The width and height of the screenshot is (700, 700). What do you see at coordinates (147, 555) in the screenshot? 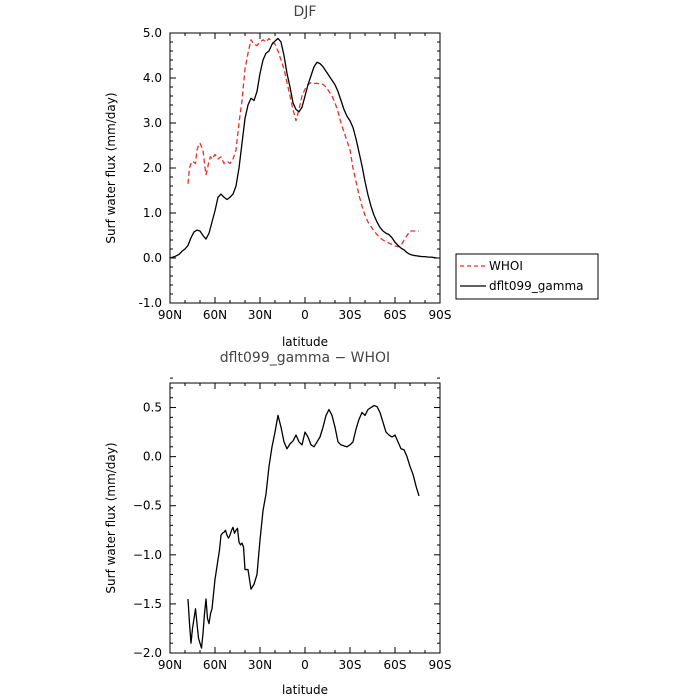
I see `bottom-y-tick-label: −1.0` at bounding box center [147, 555].